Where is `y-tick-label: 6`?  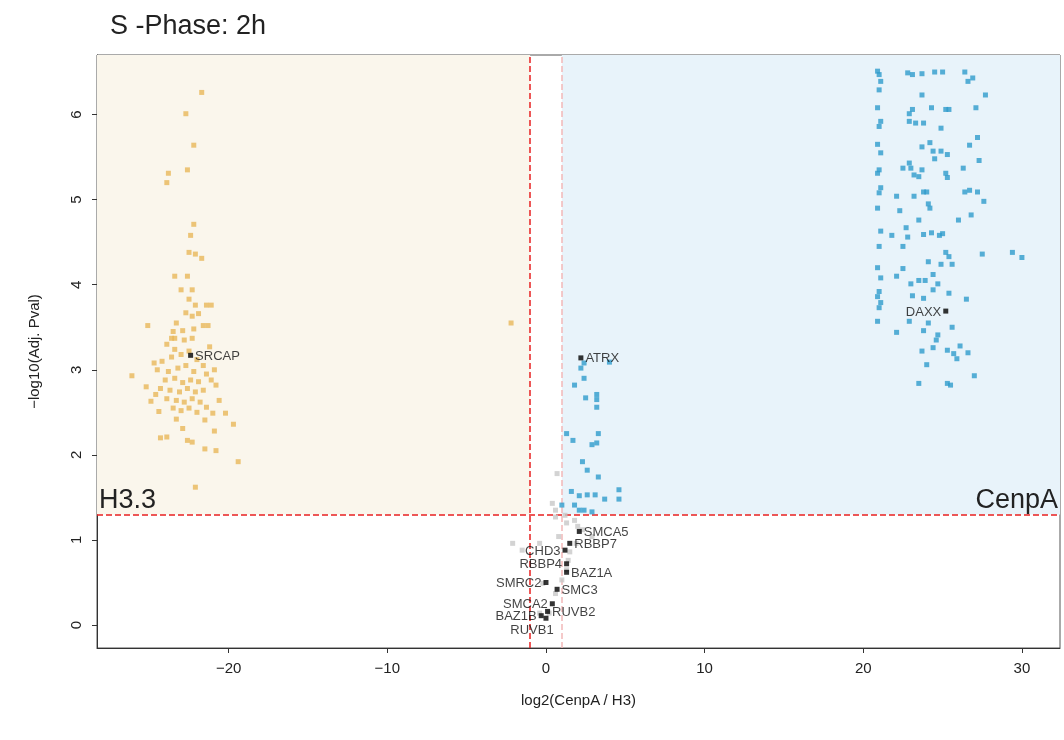 y-tick-label: 6 is located at coordinates (75, 114).